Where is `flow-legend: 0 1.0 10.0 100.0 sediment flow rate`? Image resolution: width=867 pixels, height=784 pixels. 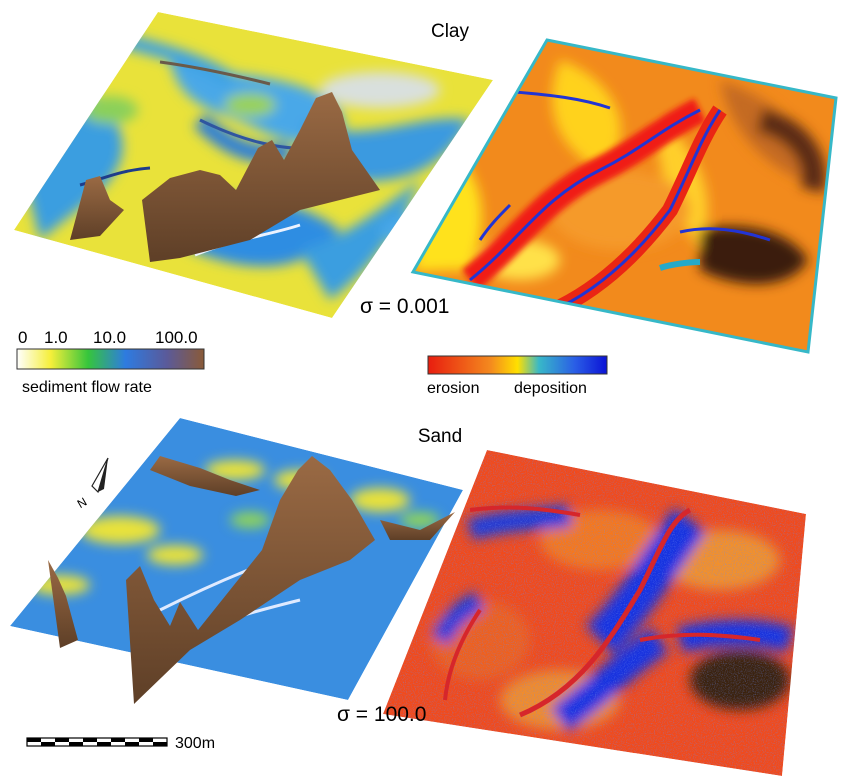 flow-legend: 0 1.0 10.0 100.0 sediment flow rate is located at coordinates (110, 362).